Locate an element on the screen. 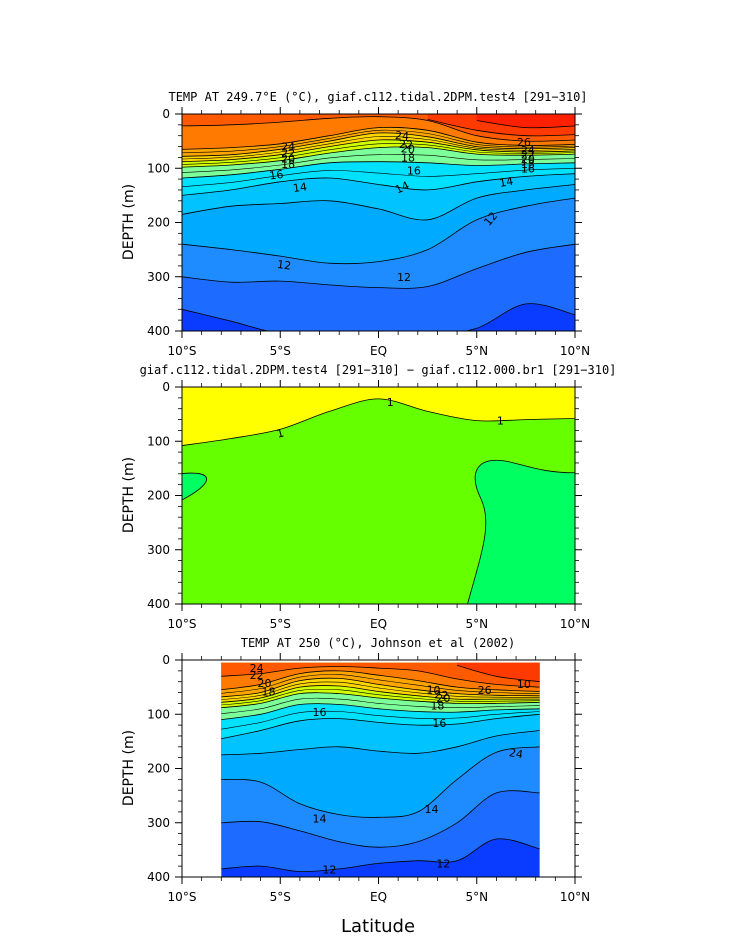 This screenshot has width=733, height=945. panel-1-contours is located at coordinates (378, 223).